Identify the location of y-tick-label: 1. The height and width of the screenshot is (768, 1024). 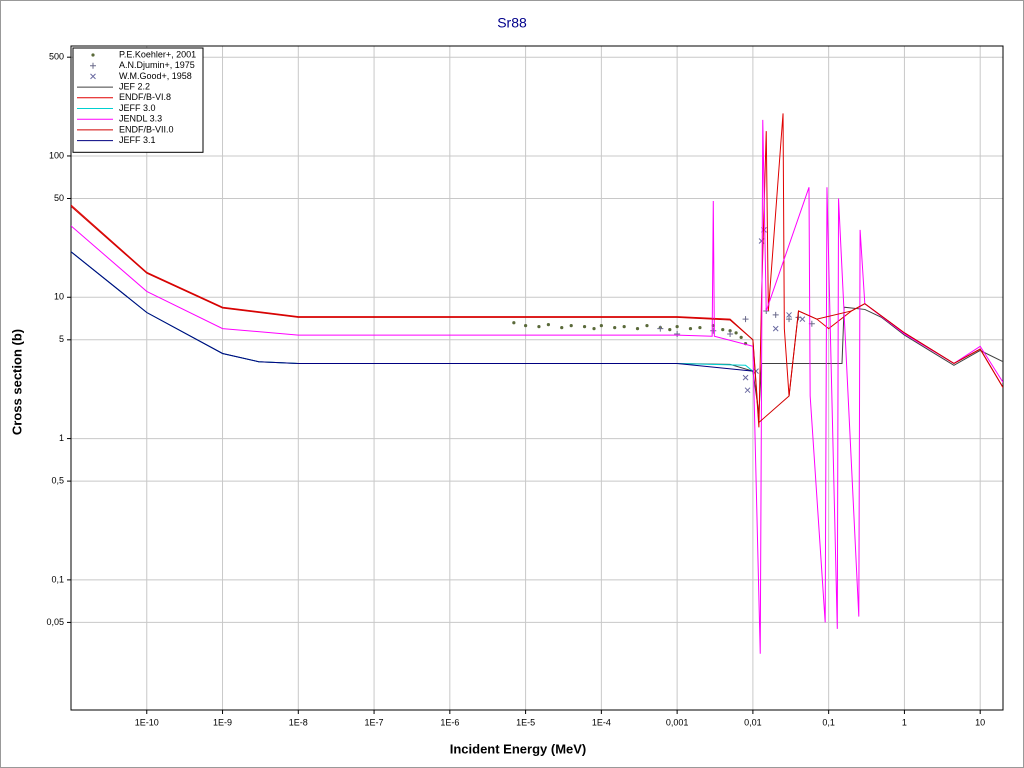
(61, 438).